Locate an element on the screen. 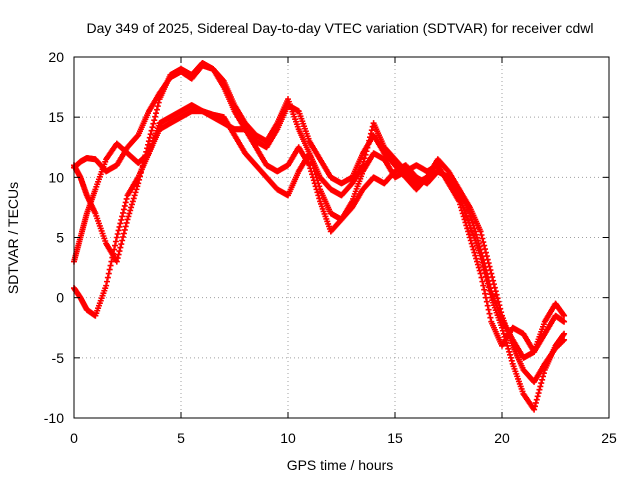  x-tick-label: 20 is located at coordinates (502, 438).